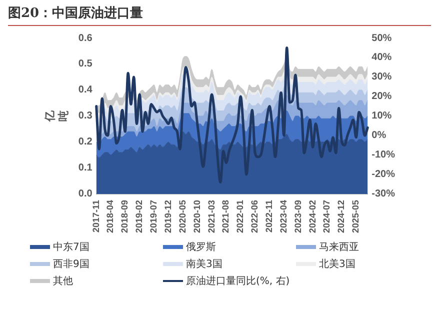  Describe the element at coordinates (110, 216) in the screenshot. I see `x-tick-label: 2018-04` at that location.